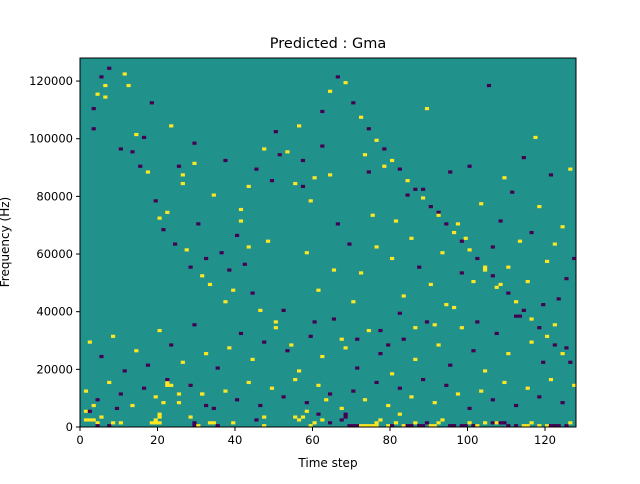  Describe the element at coordinates (468, 440) in the screenshot. I see `x-tick-label: 100` at that location.